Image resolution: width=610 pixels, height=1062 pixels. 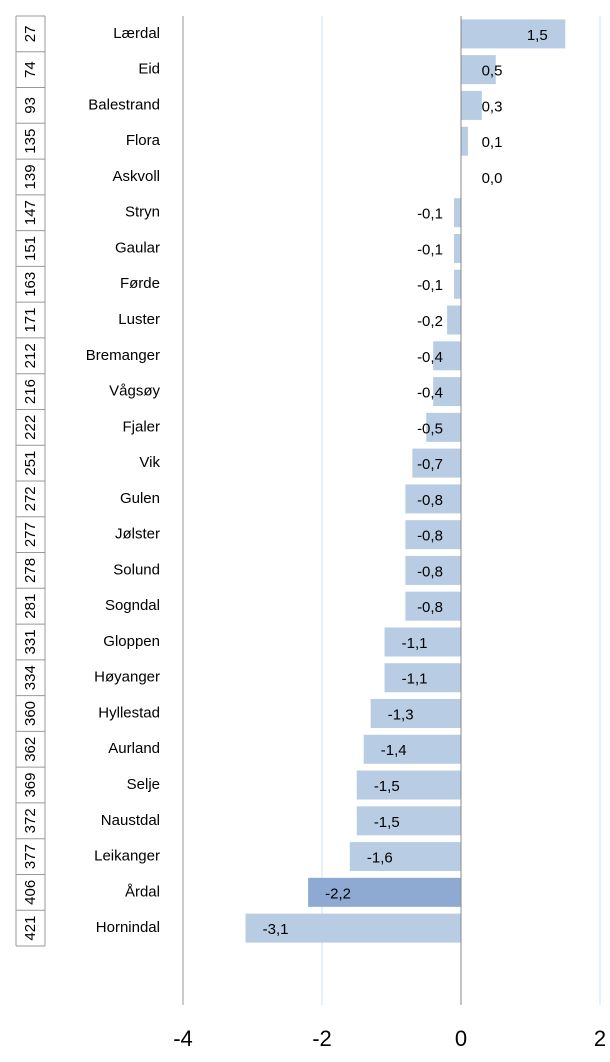 I want to click on category-label: Flora, so click(x=143, y=140).